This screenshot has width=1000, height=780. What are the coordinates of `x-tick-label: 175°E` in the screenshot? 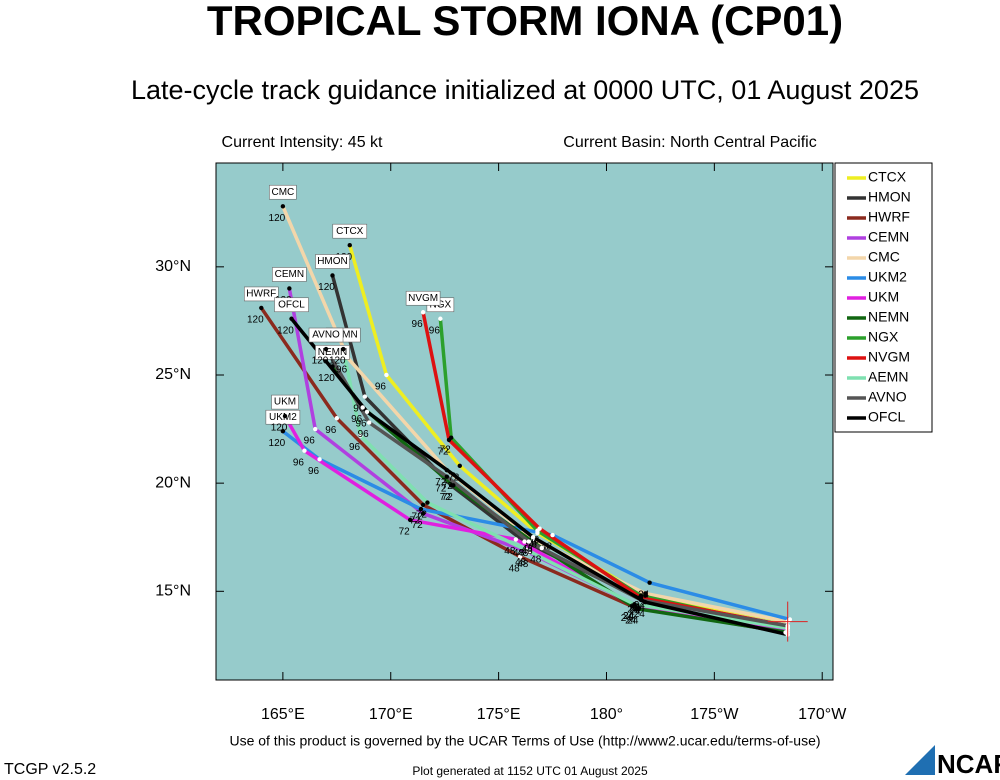 It's located at (499, 714).